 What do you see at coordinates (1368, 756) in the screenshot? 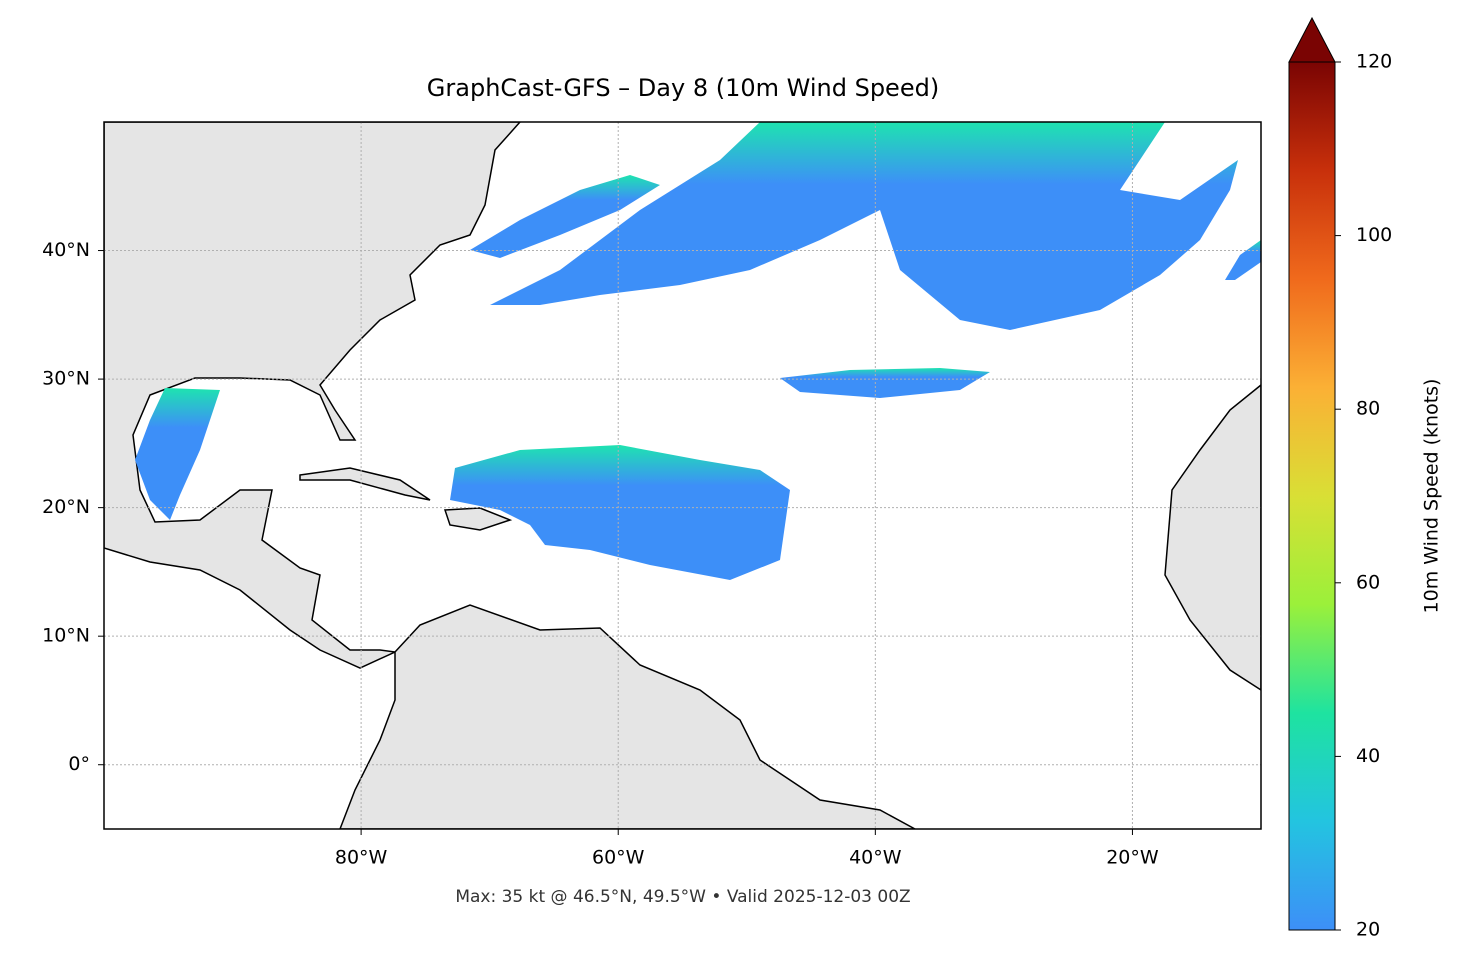
I see `colorbar-tick-label: 40` at bounding box center [1368, 756].